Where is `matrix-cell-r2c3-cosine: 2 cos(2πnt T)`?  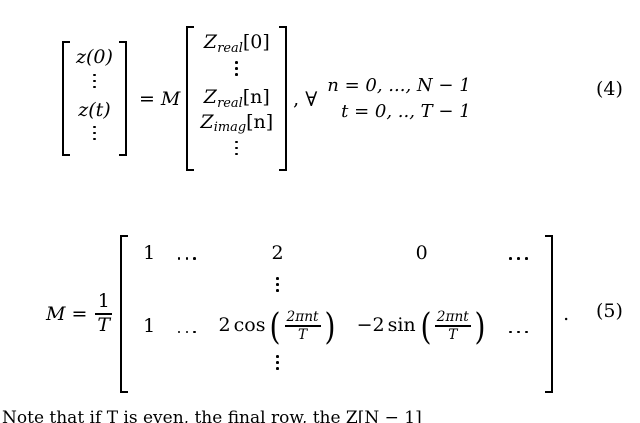 matrix-cell-r2c3-cosine: 2 cos(2πnt T) is located at coordinates (278, 326).